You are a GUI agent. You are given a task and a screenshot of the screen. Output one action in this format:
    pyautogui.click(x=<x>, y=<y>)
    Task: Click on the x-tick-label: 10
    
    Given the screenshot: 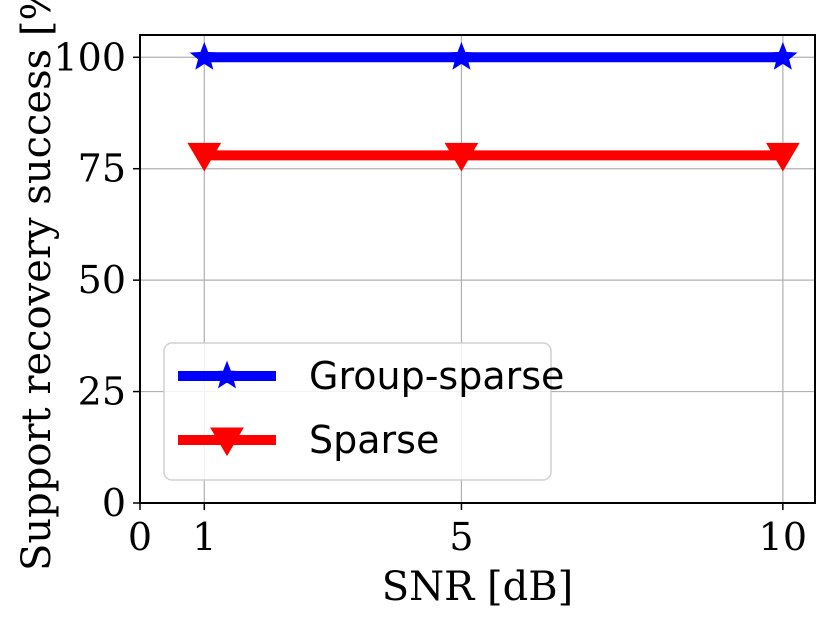 What is the action you would take?
    pyautogui.click(x=783, y=537)
    